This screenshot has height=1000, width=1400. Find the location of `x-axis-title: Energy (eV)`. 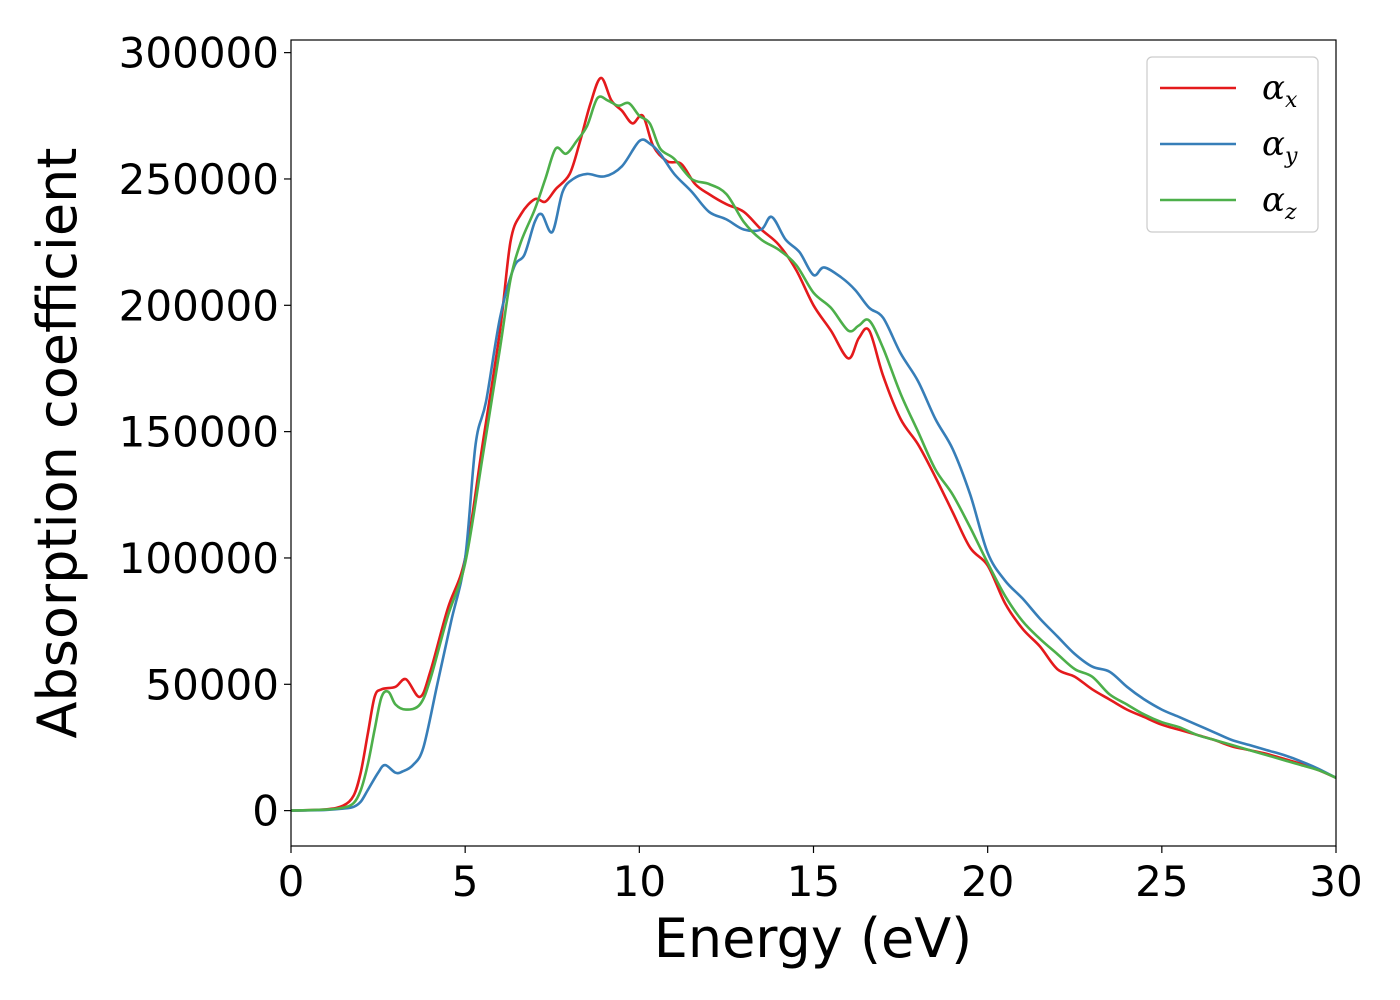

x-axis-title: Energy (eV) is located at coordinates (813, 938).